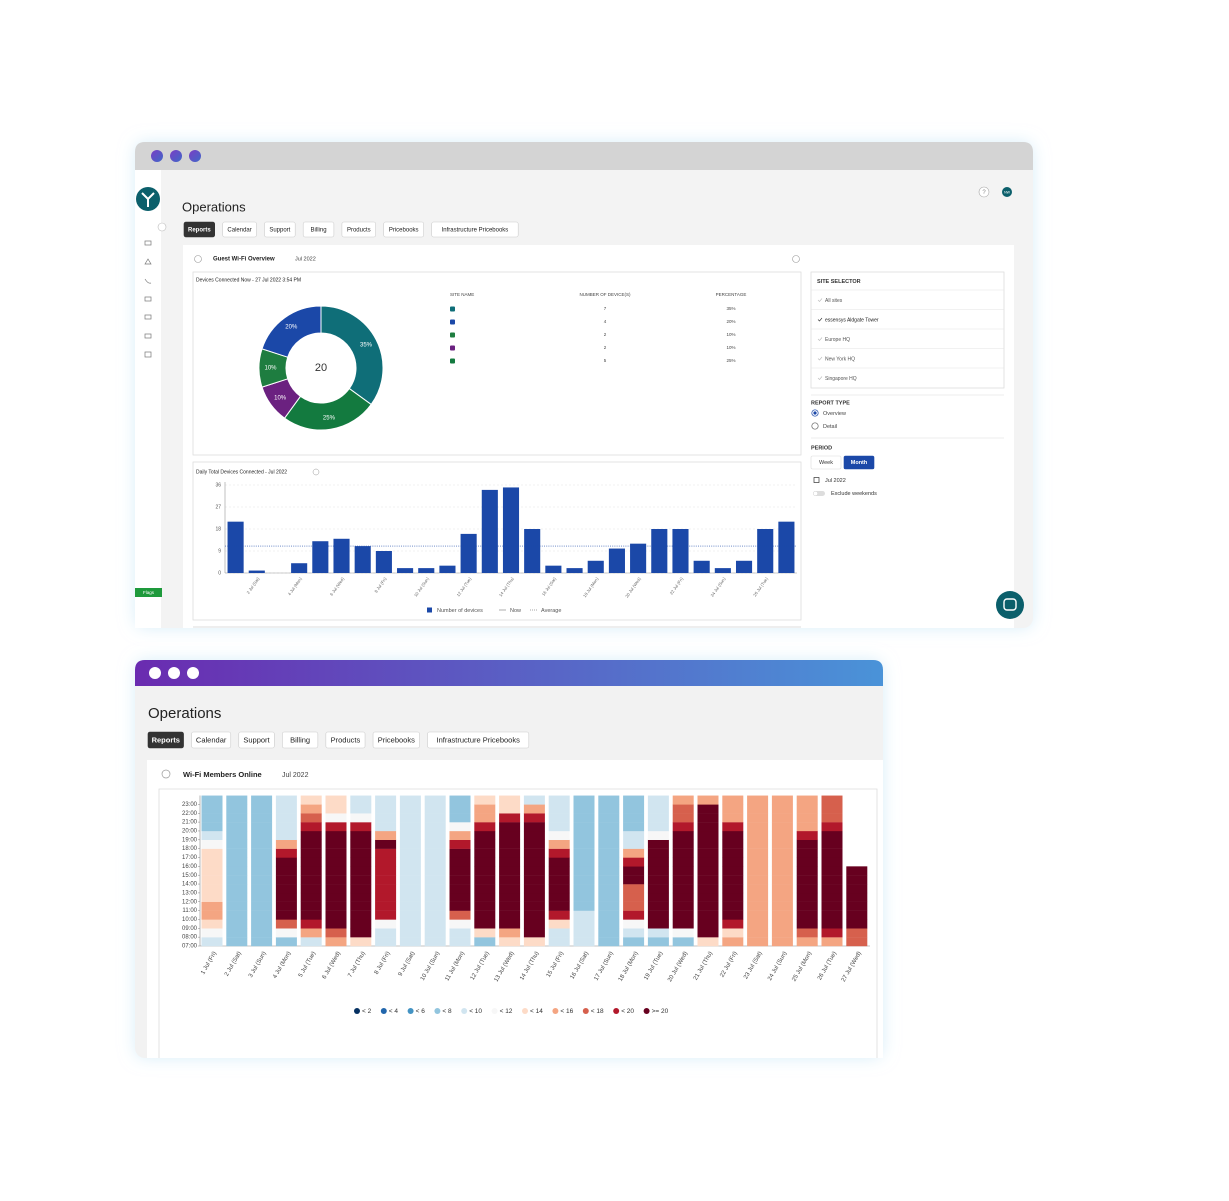 Image resolution: width=1229 pixels, height=1201 pixels. I want to click on help-icon: ?, so click(984, 193).